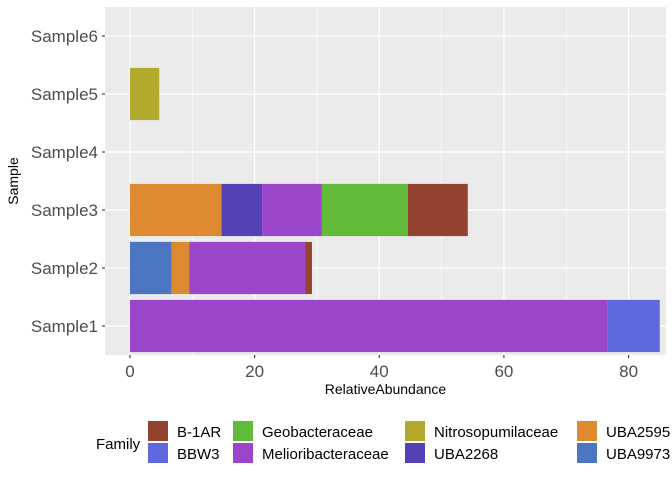  Describe the element at coordinates (64, 36) in the screenshot. I see `y-tick-label: Sample6` at that location.